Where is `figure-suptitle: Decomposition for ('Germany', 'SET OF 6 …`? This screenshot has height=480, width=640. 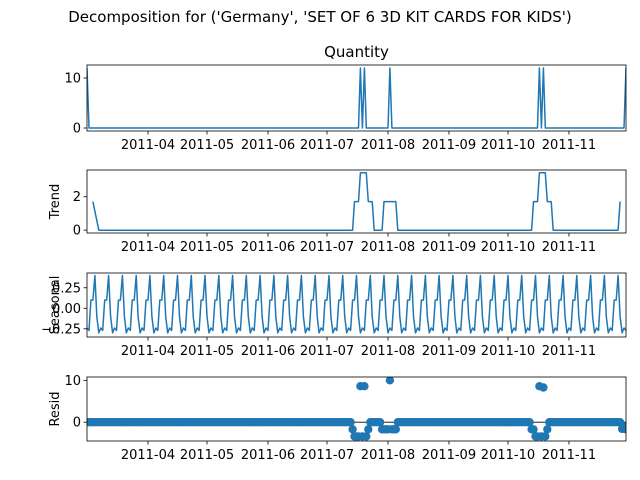
figure-suptitle: Decomposition for ('Germany', 'SET OF 6 … is located at coordinates (320, 17).